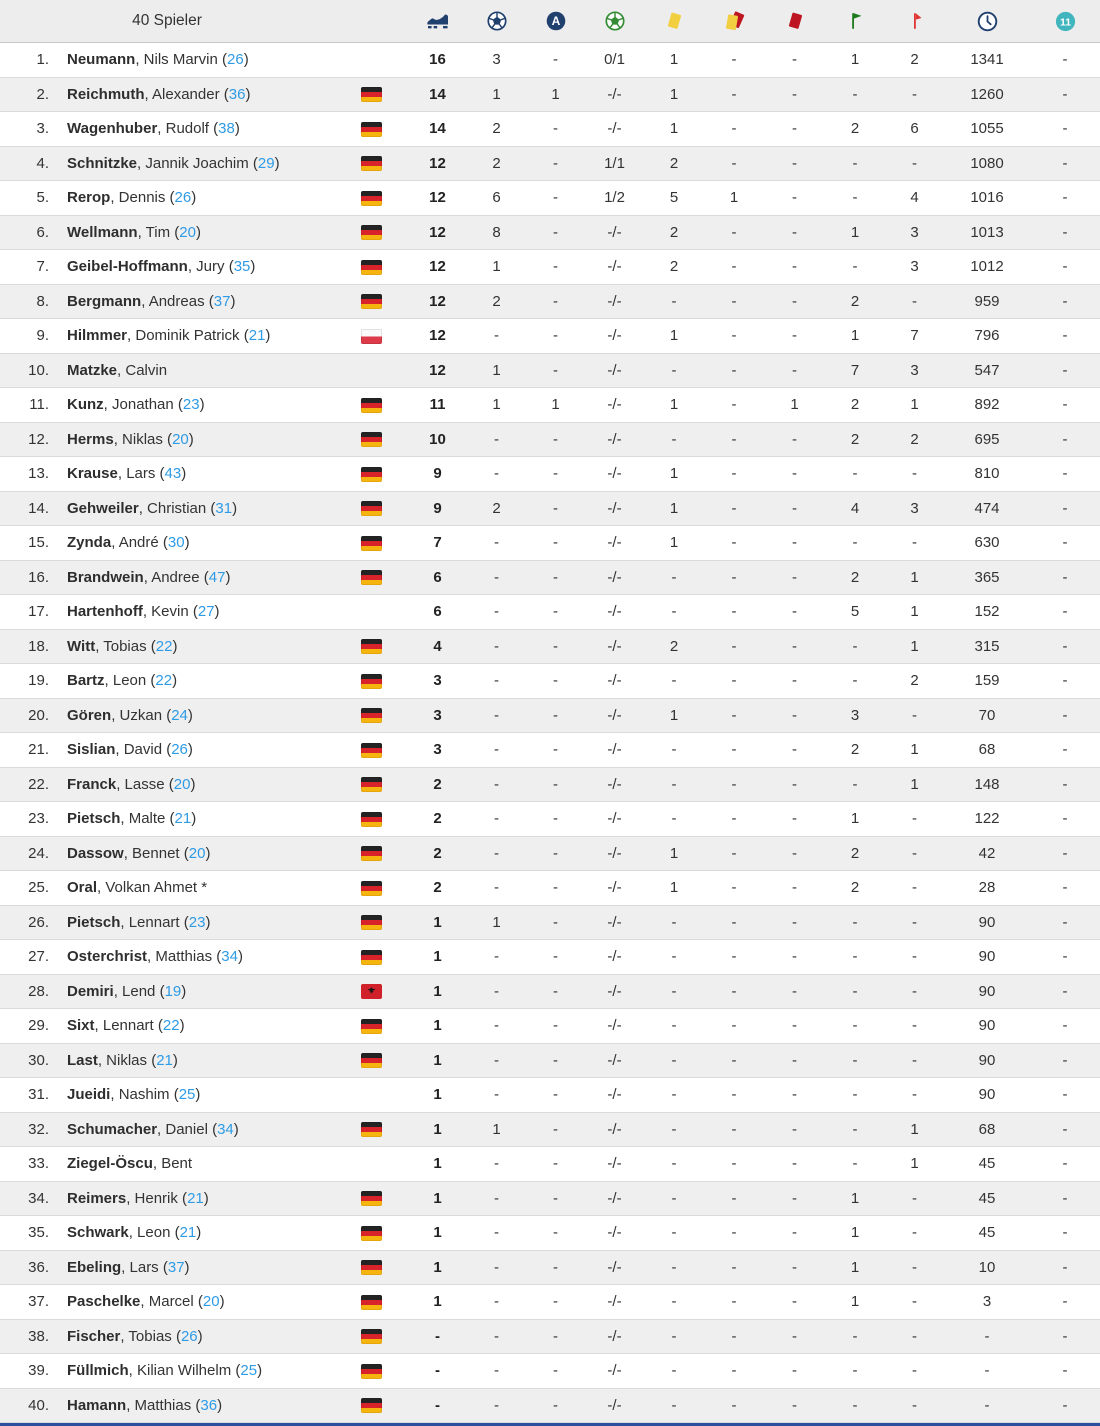 The image size is (1100, 1426). I want to click on player-name-link: Pietsch, Malte (21), so click(132, 819).